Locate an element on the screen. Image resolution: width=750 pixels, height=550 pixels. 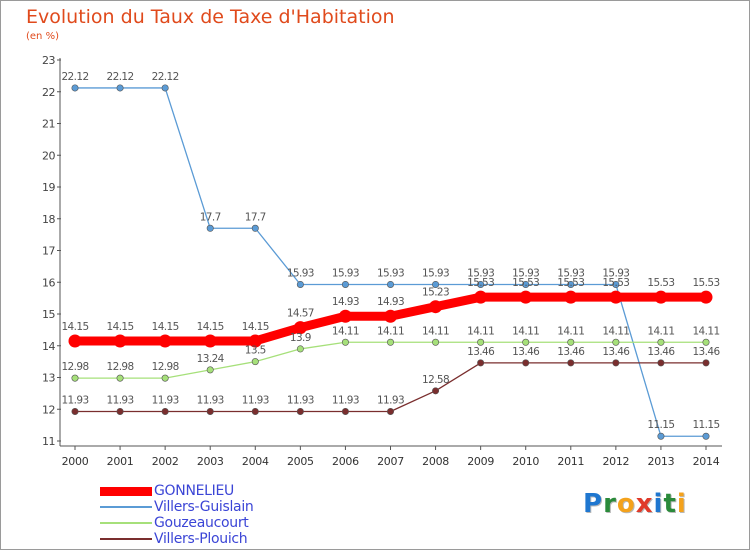
x-tick-label: 2014 is located at coordinates (706, 461).